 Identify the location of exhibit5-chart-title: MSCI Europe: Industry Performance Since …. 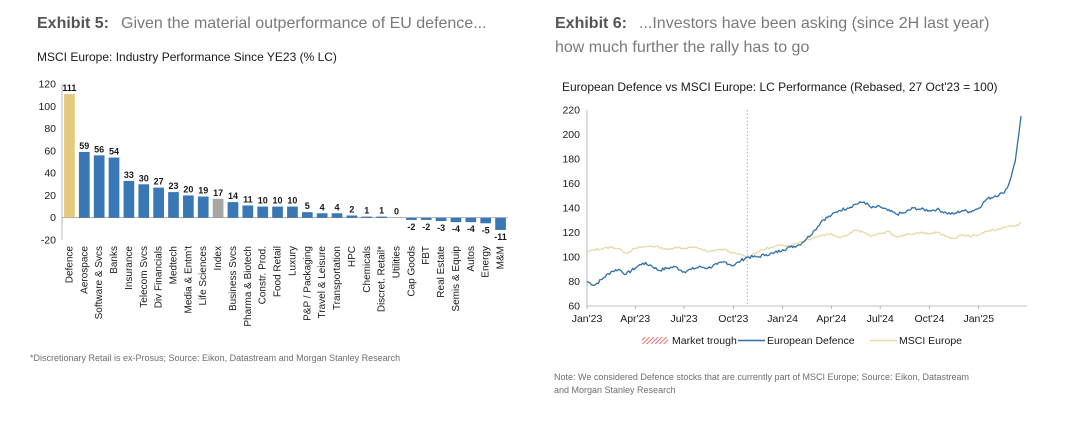
(187, 57).